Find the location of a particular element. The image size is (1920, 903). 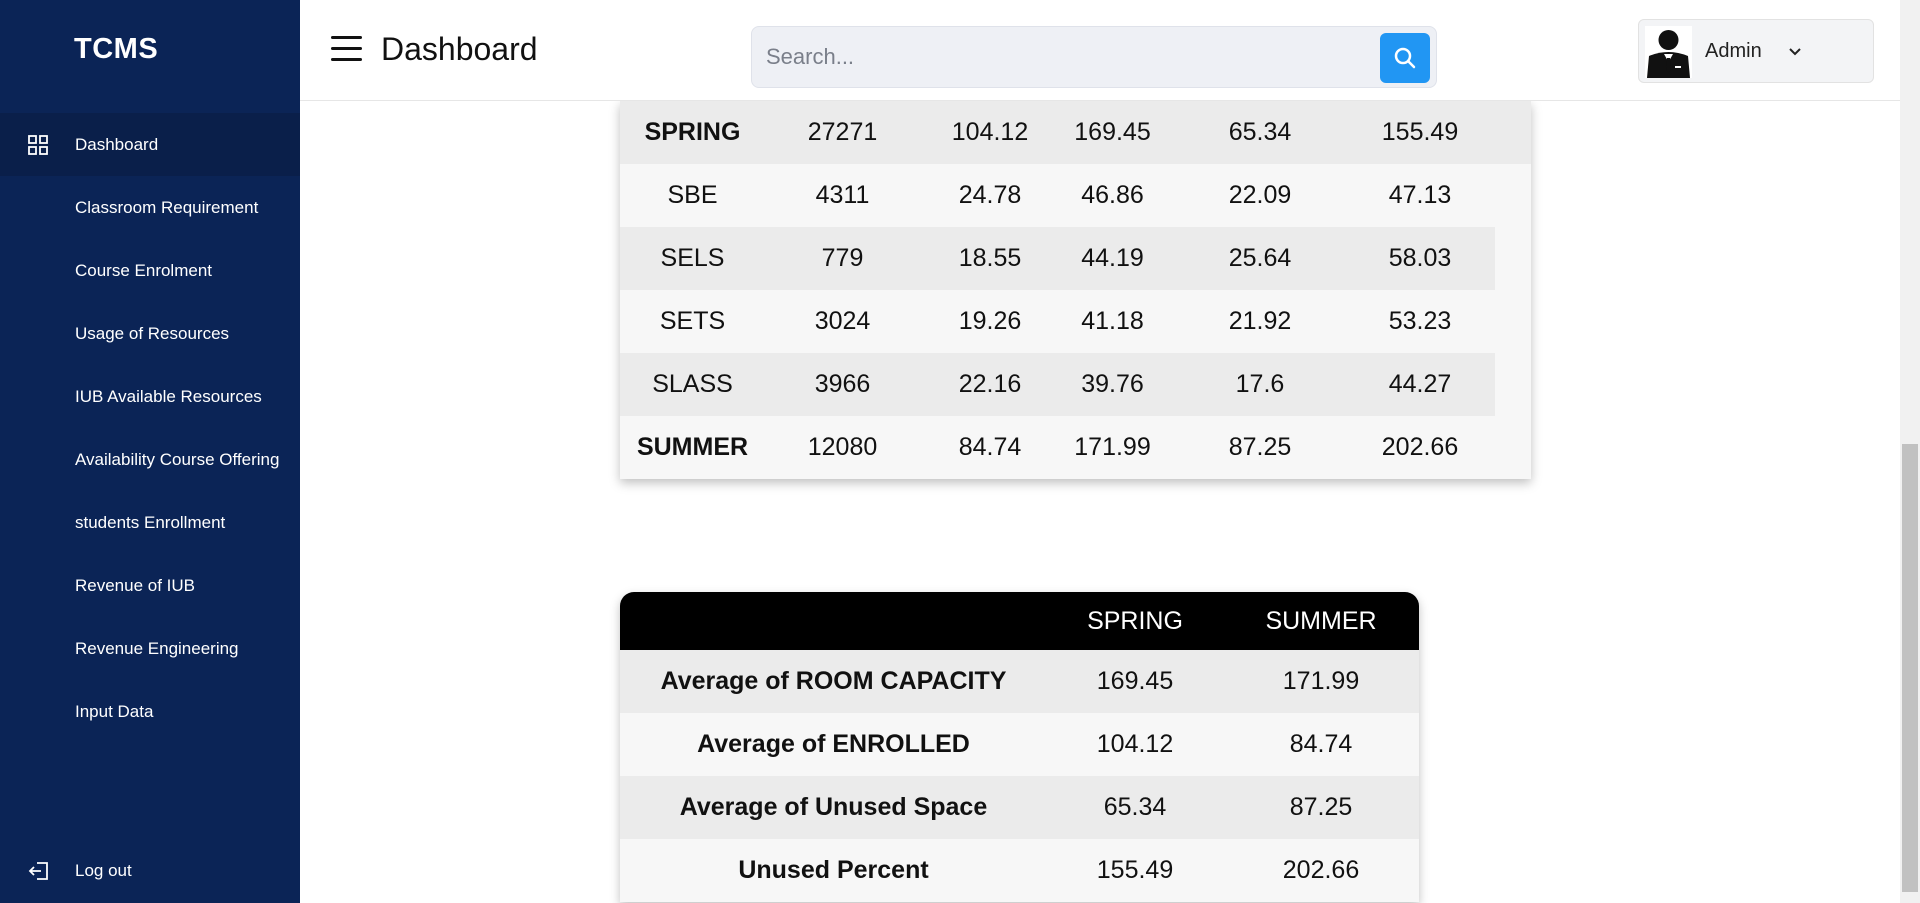

sidebar-item-iub-available-resources: IUB Available Resources is located at coordinates (150, 396).